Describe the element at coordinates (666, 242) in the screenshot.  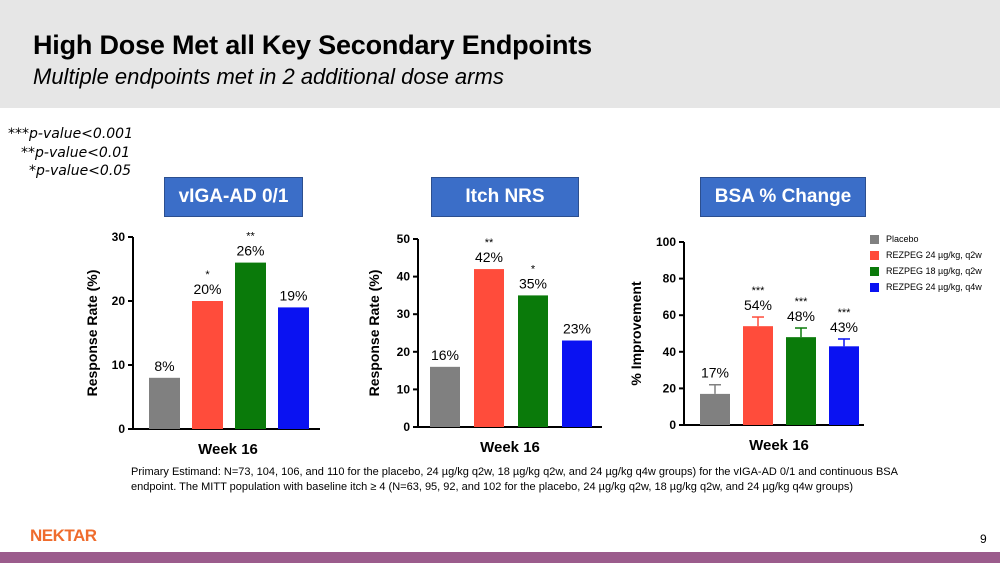
I see `y-tick-label: 100` at that location.